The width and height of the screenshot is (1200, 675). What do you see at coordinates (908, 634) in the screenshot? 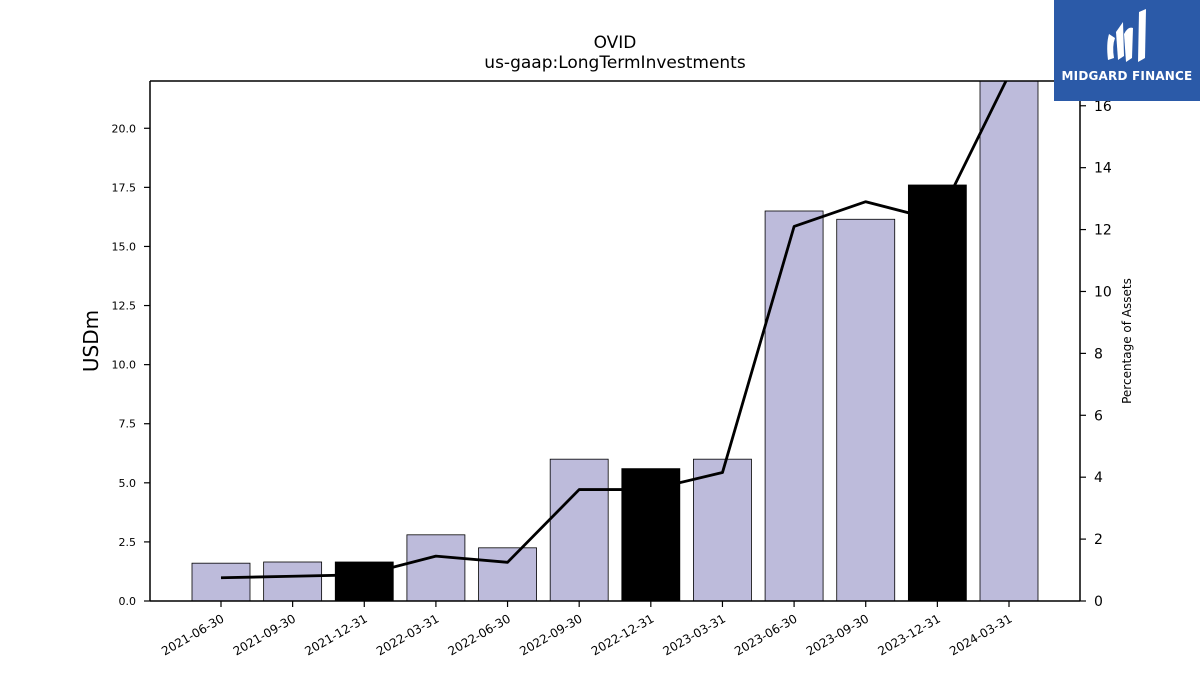
I see `x-tick-label-2023-12-31: 2023-12-31` at bounding box center [908, 634].